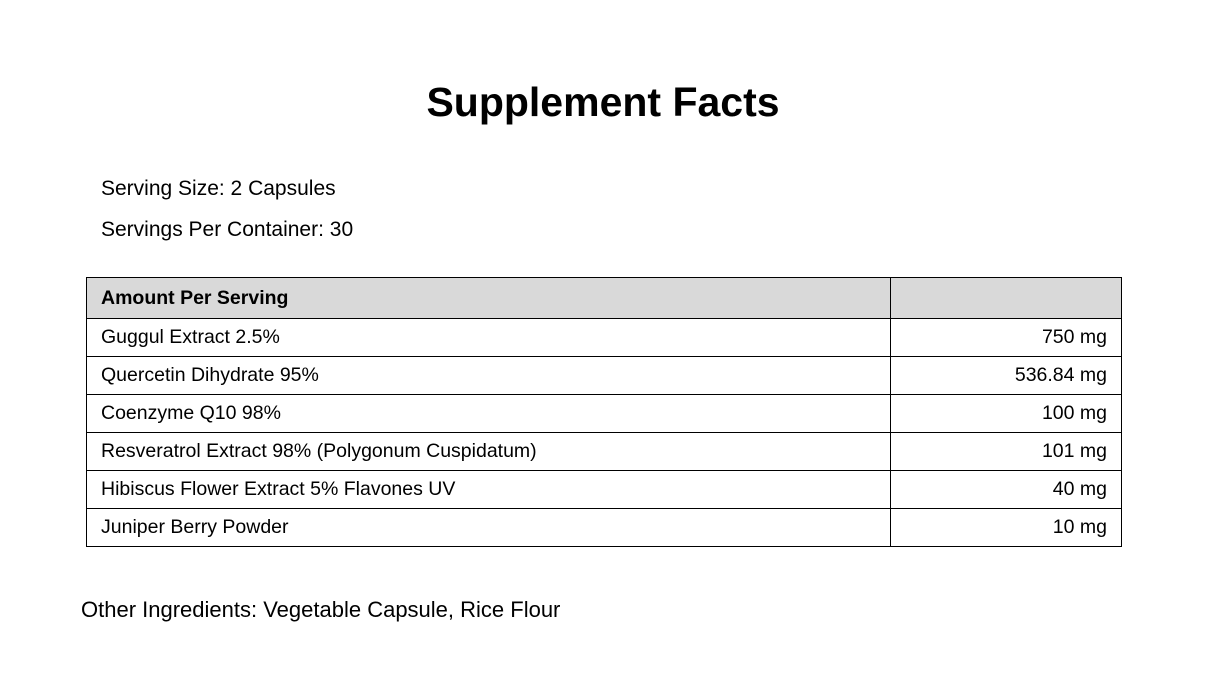  Describe the element at coordinates (488, 298) in the screenshot. I see `header-amount-per-serving: Amount Per Serving` at that location.